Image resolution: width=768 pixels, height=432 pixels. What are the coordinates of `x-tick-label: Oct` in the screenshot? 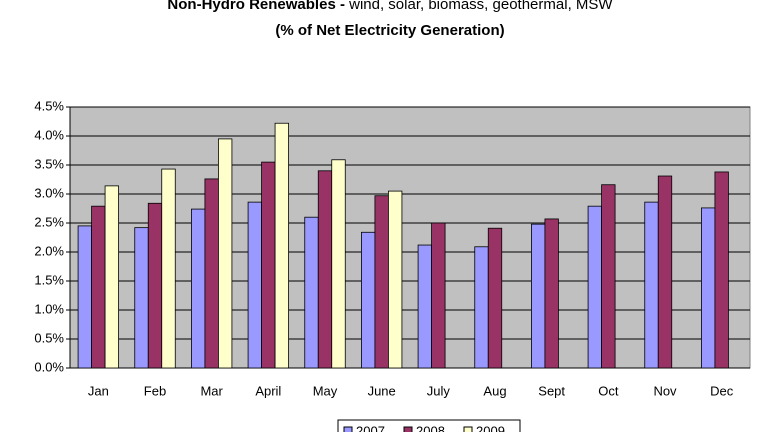 It's located at (608, 390).